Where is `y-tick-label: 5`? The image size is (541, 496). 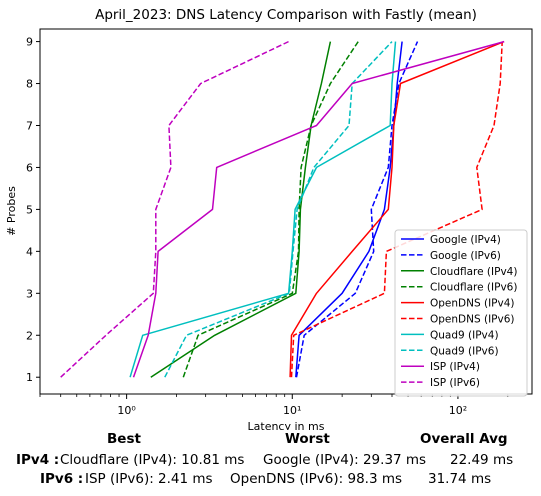
y-tick-label: 5 is located at coordinates (29, 209).